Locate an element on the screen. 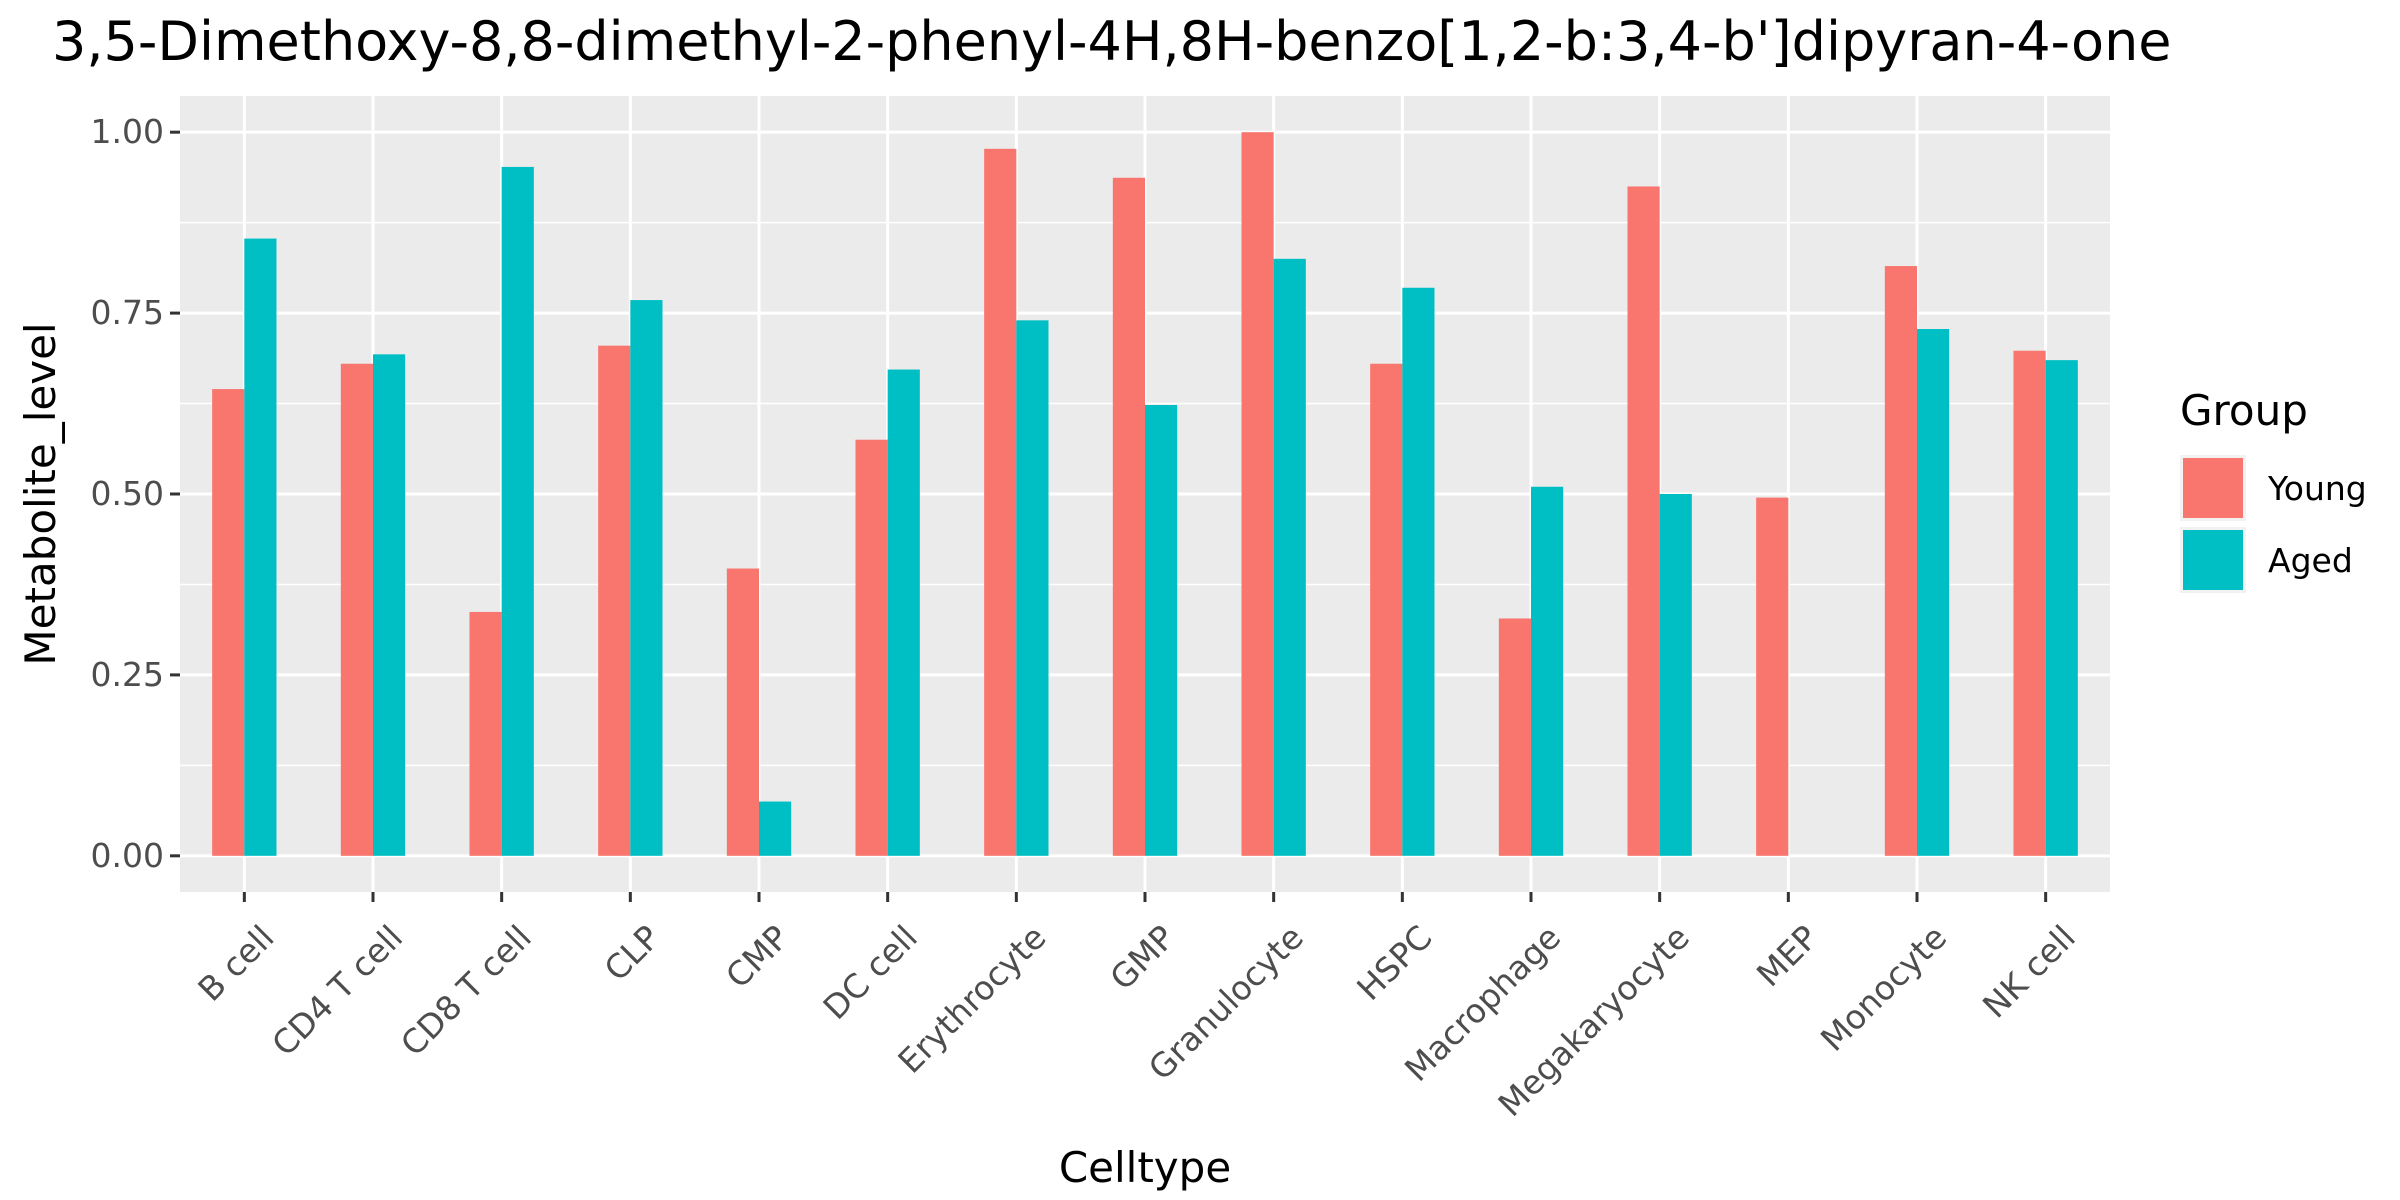 The width and height of the screenshot is (2400, 1200). legend-label: Young is located at coordinates (2317, 488).